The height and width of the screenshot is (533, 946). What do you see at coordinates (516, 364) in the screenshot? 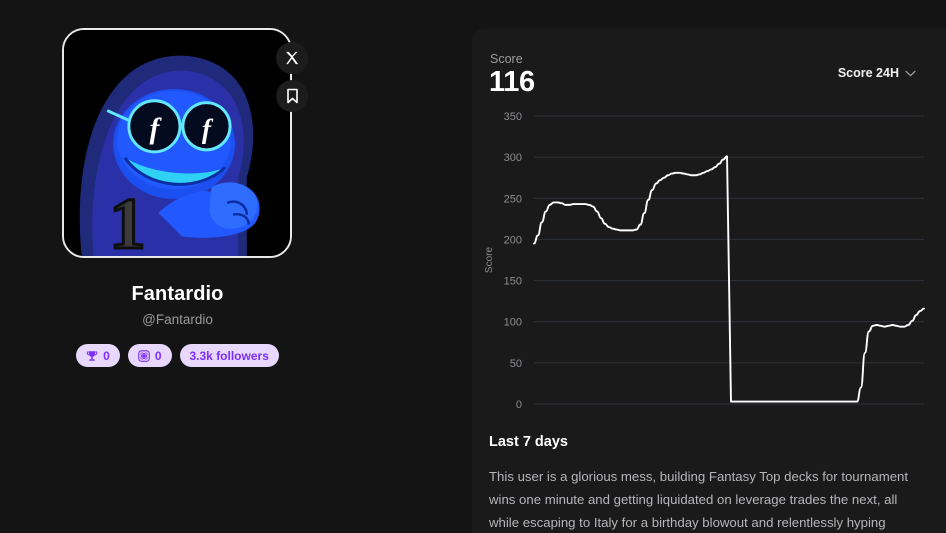
I see `y-axis-tick-label: 50` at bounding box center [516, 364].